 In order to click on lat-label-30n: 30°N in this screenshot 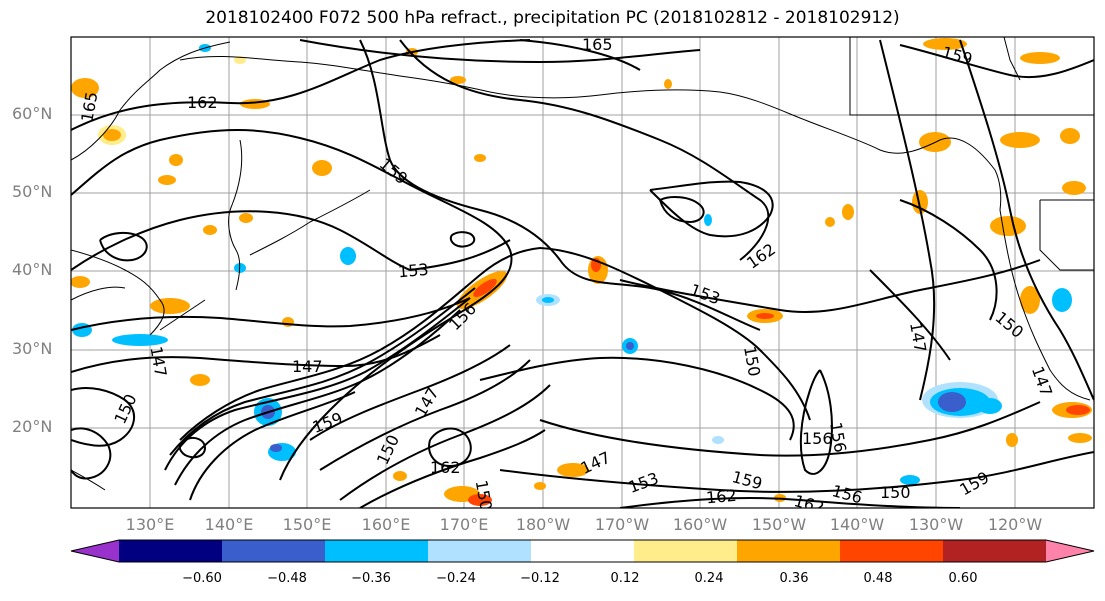, I will do `click(32, 348)`.